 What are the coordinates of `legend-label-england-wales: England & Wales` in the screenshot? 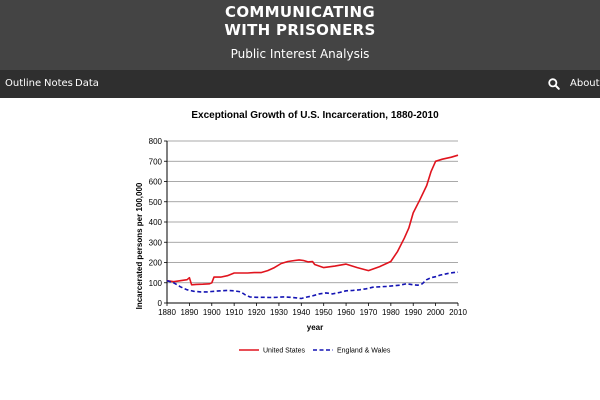 It's located at (364, 351).